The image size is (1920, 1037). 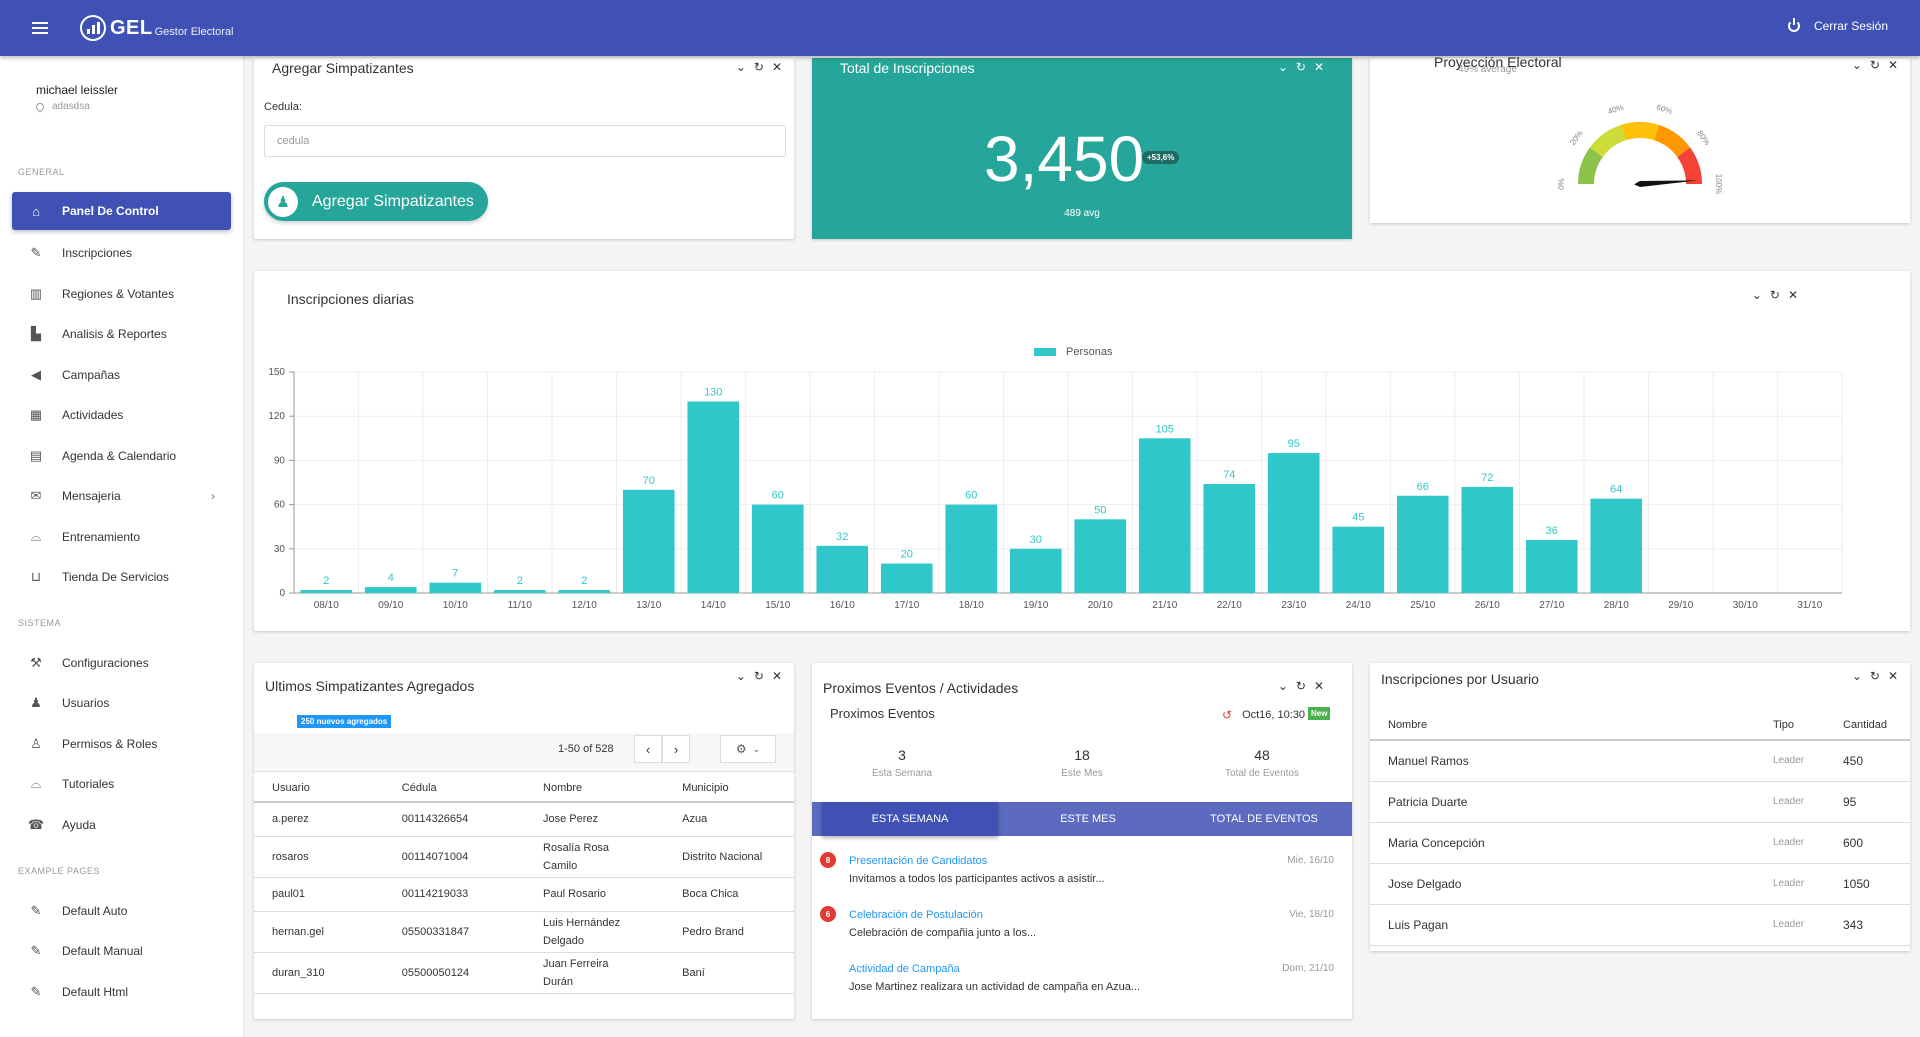 What do you see at coordinates (121, 253) in the screenshot?
I see `sidebar-item-inscripciones: ✎ Inscripciones` at bounding box center [121, 253].